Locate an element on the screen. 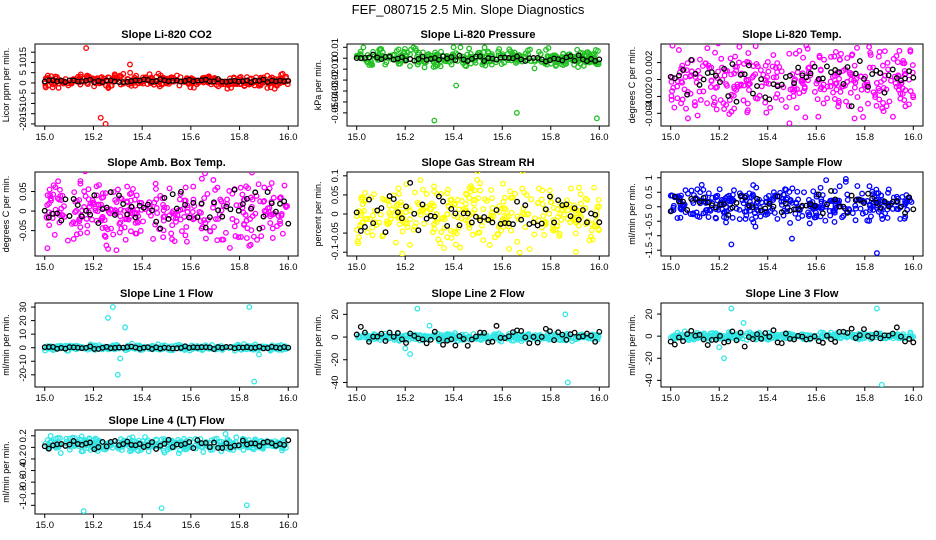  figure-title: FEF_080715 2.5 Min. Slope Diagnostics is located at coordinates (468, 9).